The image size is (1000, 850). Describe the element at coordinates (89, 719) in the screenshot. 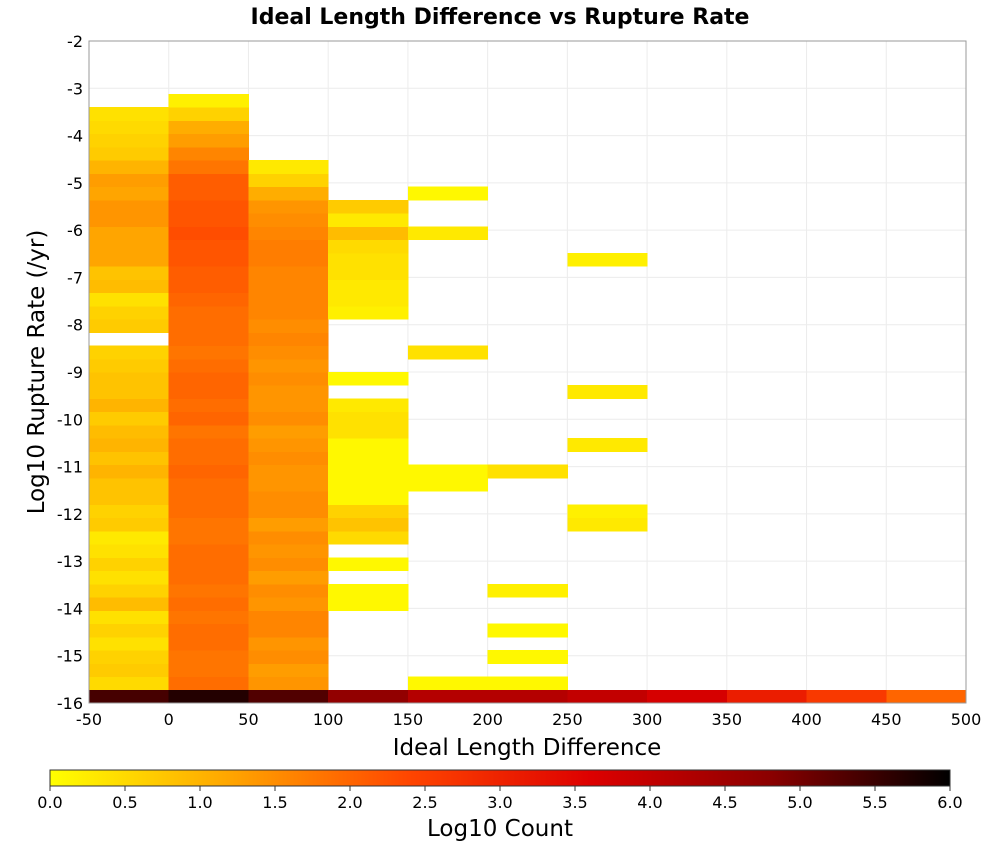

I see `x-tick-label: -50` at that location.